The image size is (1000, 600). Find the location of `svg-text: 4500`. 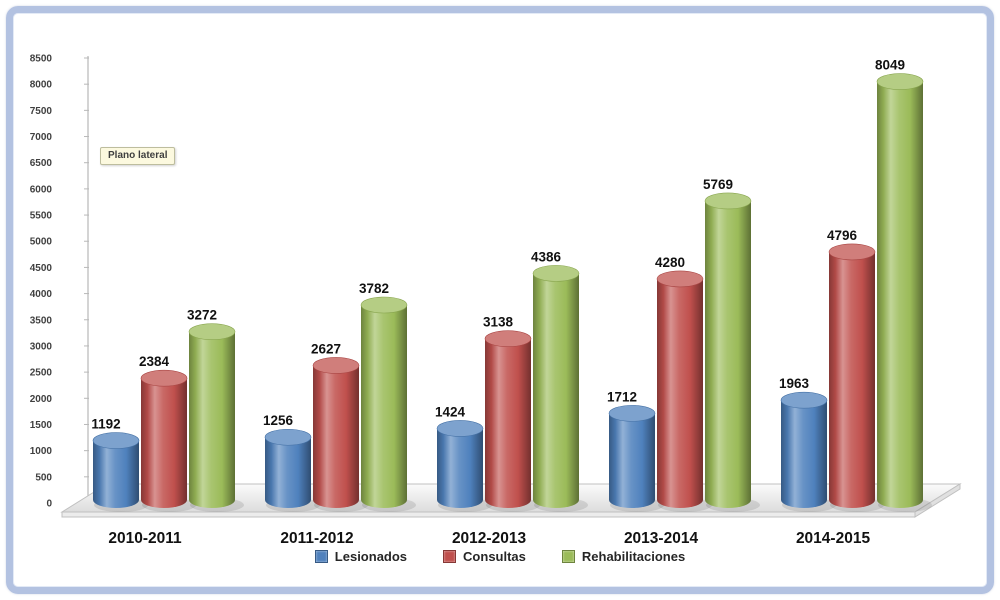

svg-text: 4500 is located at coordinates (41, 268).